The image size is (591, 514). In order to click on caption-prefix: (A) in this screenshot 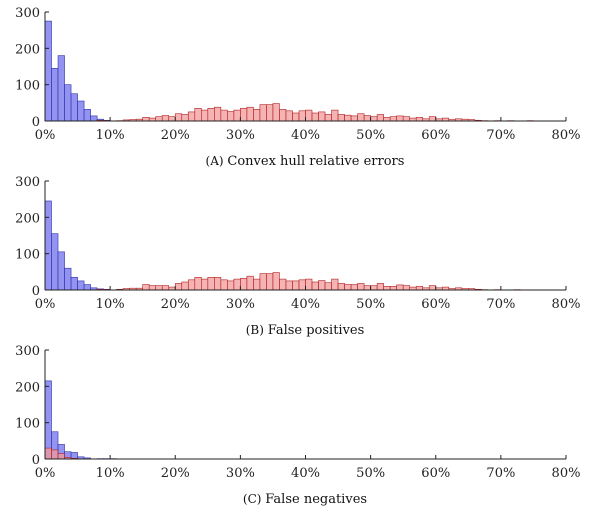, I will do `click(217, 161)`.